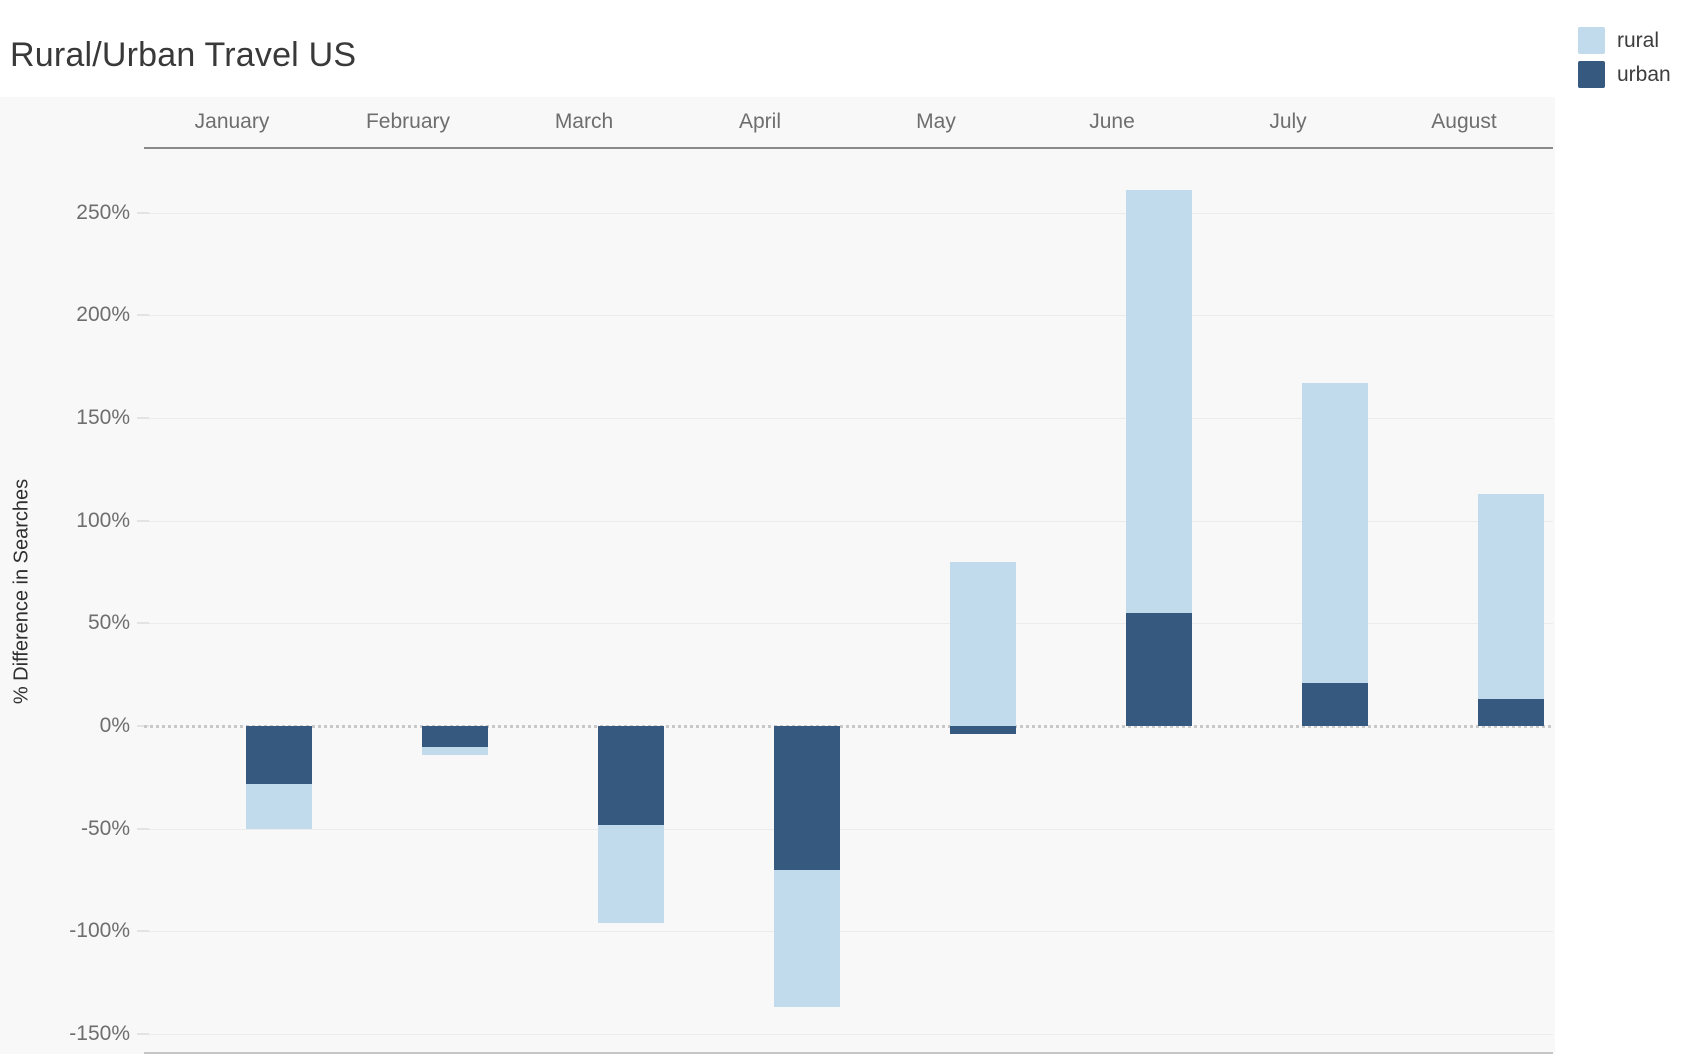  Describe the element at coordinates (279, 755) in the screenshot. I see `bar-january-urban` at that location.